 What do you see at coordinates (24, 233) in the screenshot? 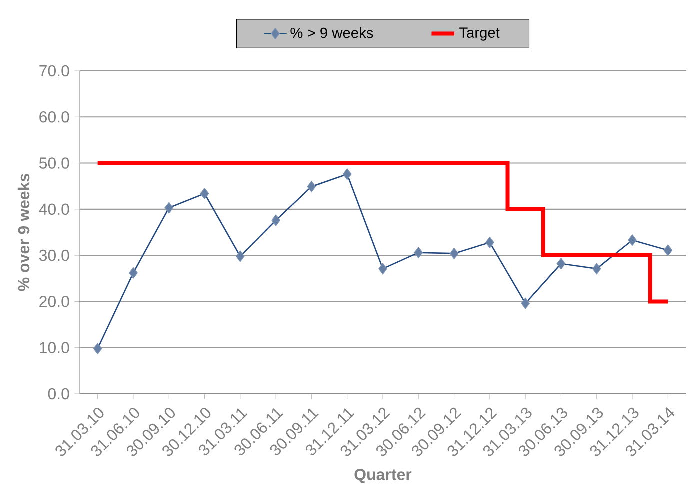
I see `y-axis-title: % over 9 weeks` at bounding box center [24, 233].